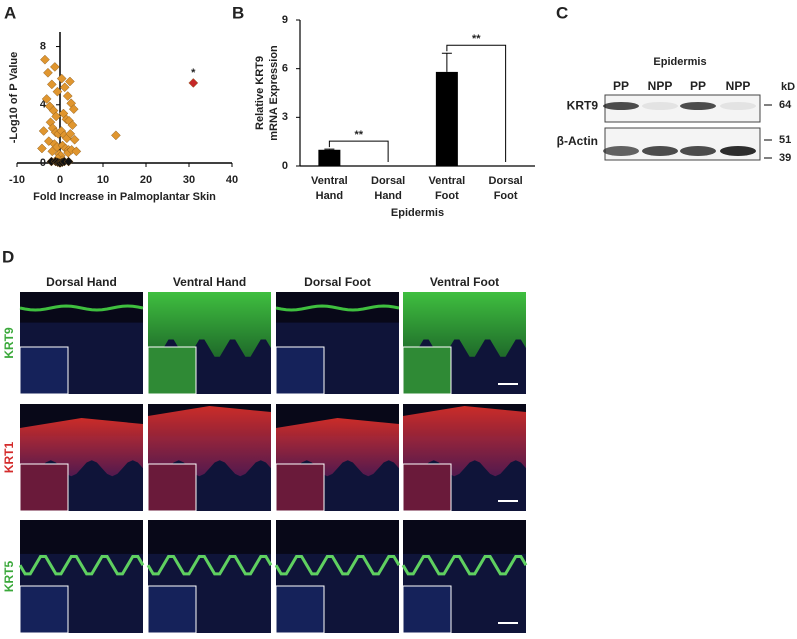 The width and height of the screenshot is (797, 639). Describe the element at coordinates (785, 158) in the screenshot. I see `marker-label: 39` at that location.